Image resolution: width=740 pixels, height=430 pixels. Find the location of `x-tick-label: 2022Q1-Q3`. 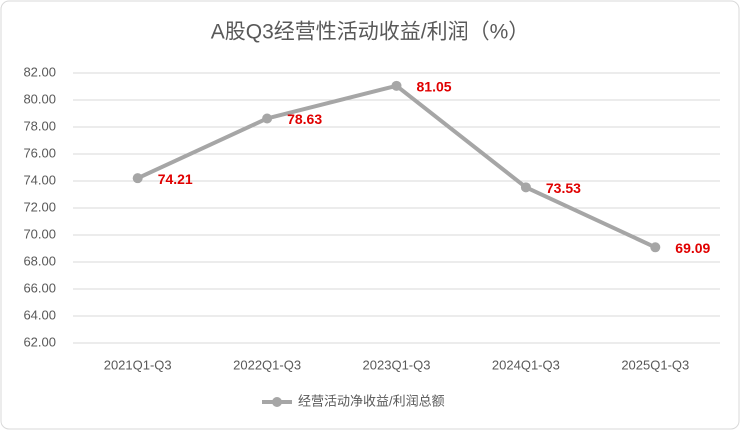

x-tick-label: 2022Q1-Q3 is located at coordinates (267, 364).